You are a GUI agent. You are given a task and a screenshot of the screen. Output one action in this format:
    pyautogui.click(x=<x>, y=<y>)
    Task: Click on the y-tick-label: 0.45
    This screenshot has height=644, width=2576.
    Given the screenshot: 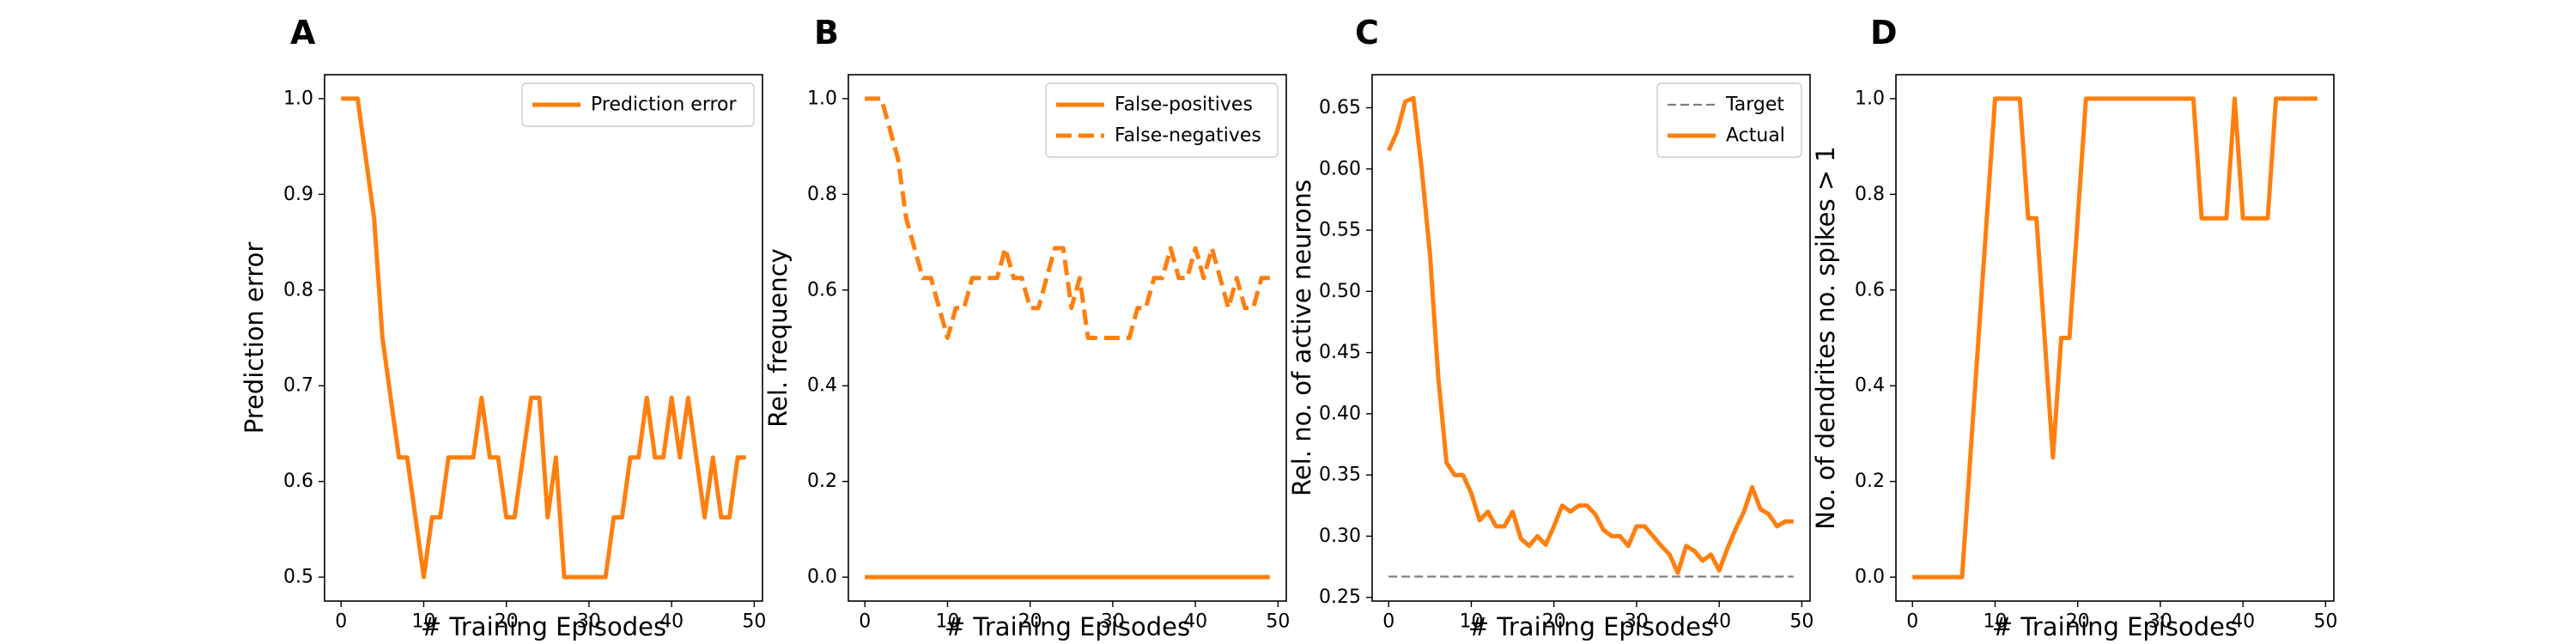 What is the action you would take?
    pyautogui.click(x=1340, y=353)
    